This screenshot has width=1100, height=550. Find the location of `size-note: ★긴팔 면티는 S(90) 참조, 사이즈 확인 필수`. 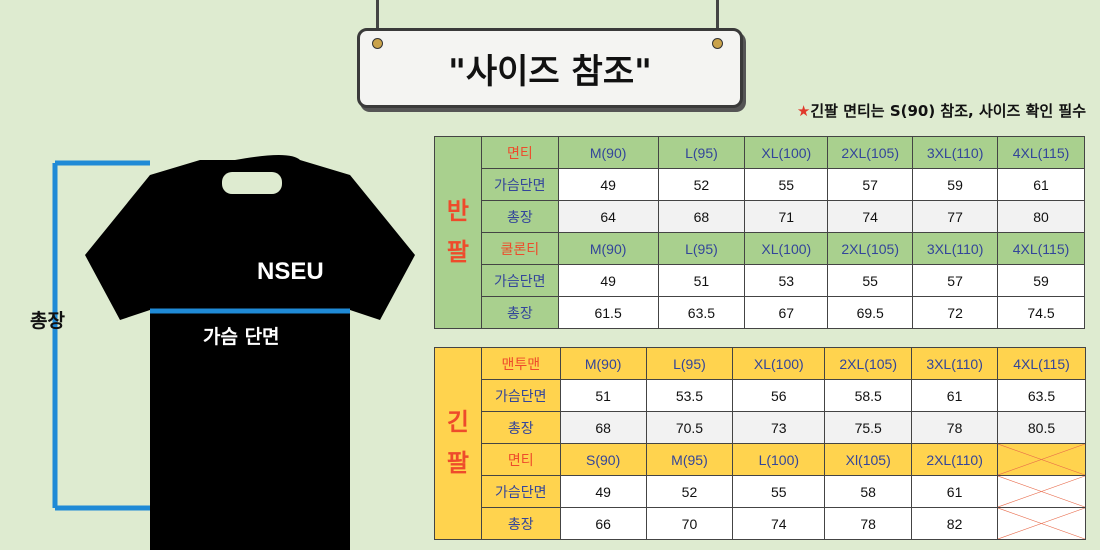

size-note: ★긴팔 면티는 S(90) 참조, 사이즈 확인 필수 is located at coordinates (941, 110).